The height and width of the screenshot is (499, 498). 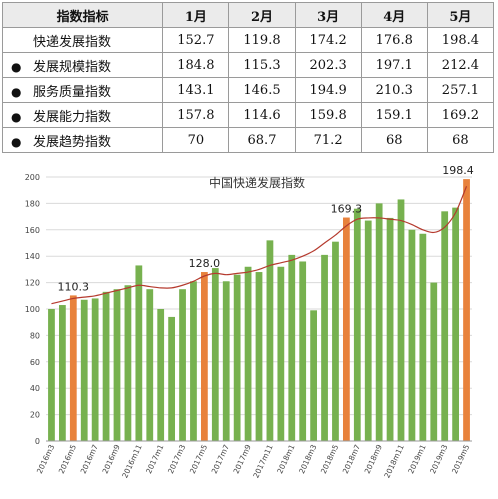 I want to click on row-label-text: 发展趋势指数, so click(x=72, y=142).